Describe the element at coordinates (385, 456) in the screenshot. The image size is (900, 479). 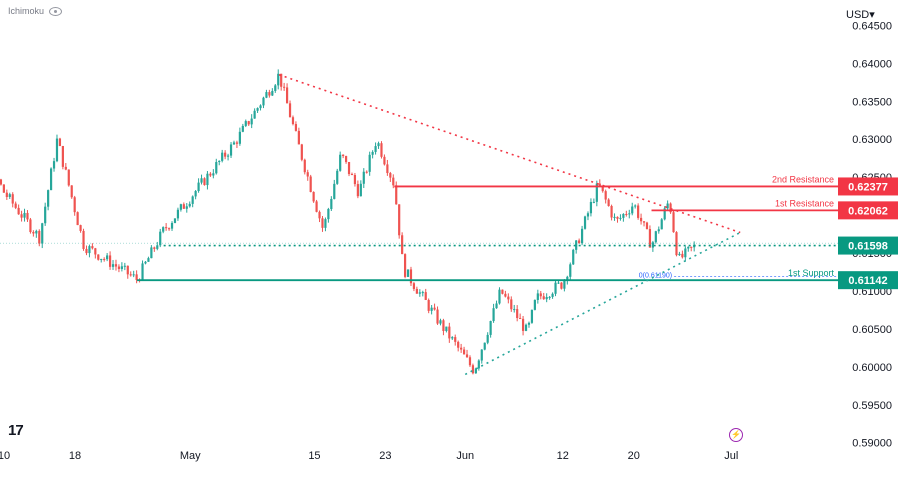
I see `time-axis-tick: 23` at that location.